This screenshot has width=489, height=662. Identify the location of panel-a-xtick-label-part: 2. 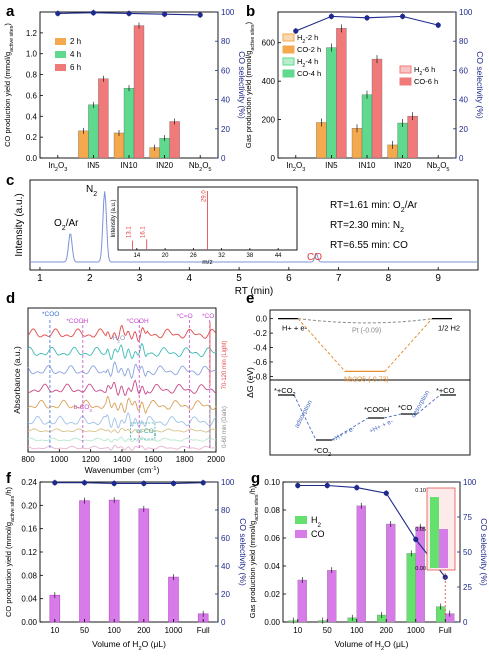
(200, 170).